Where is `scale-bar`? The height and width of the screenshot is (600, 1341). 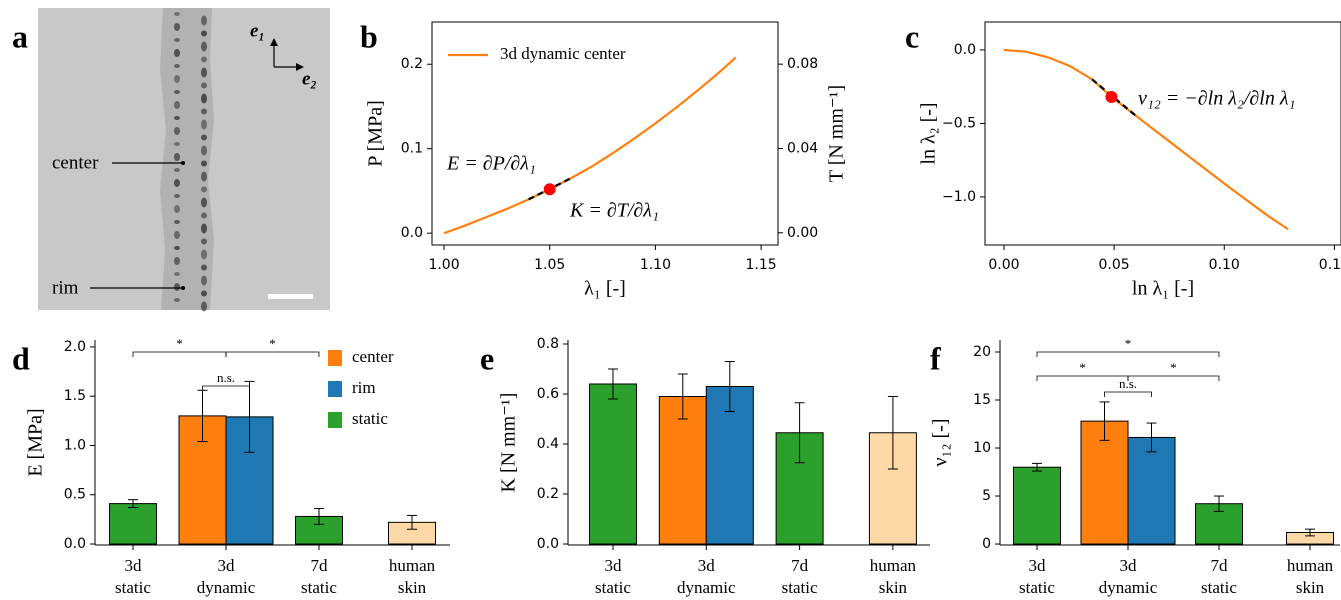
scale-bar is located at coordinates (290, 296).